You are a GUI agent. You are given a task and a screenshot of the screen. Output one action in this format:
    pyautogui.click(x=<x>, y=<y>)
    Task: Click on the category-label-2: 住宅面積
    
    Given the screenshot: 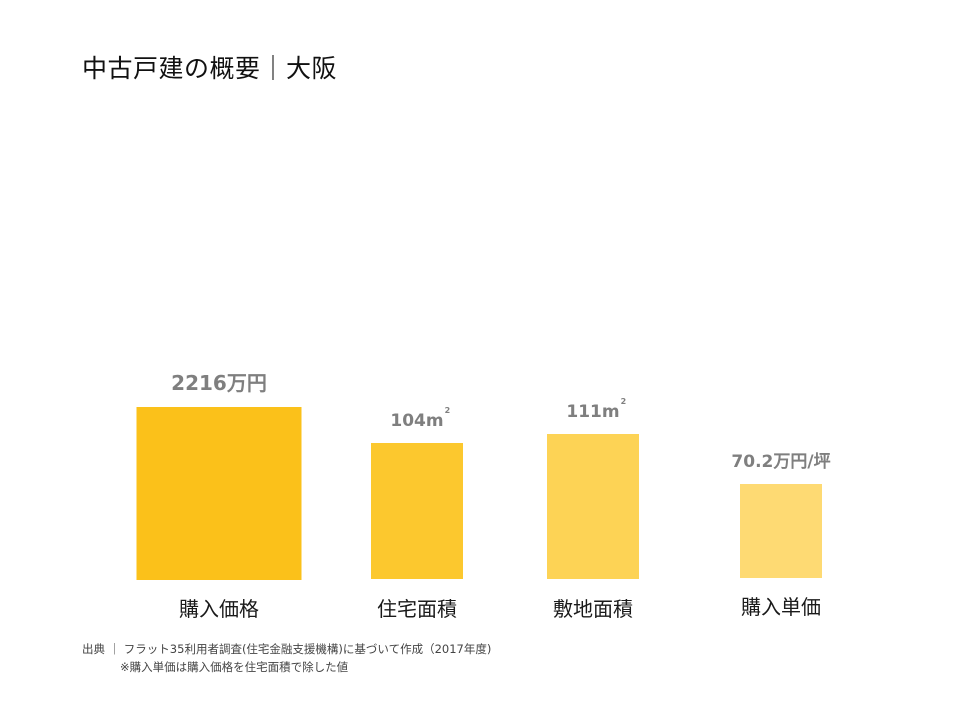 What is the action you would take?
    pyautogui.click(x=417, y=609)
    